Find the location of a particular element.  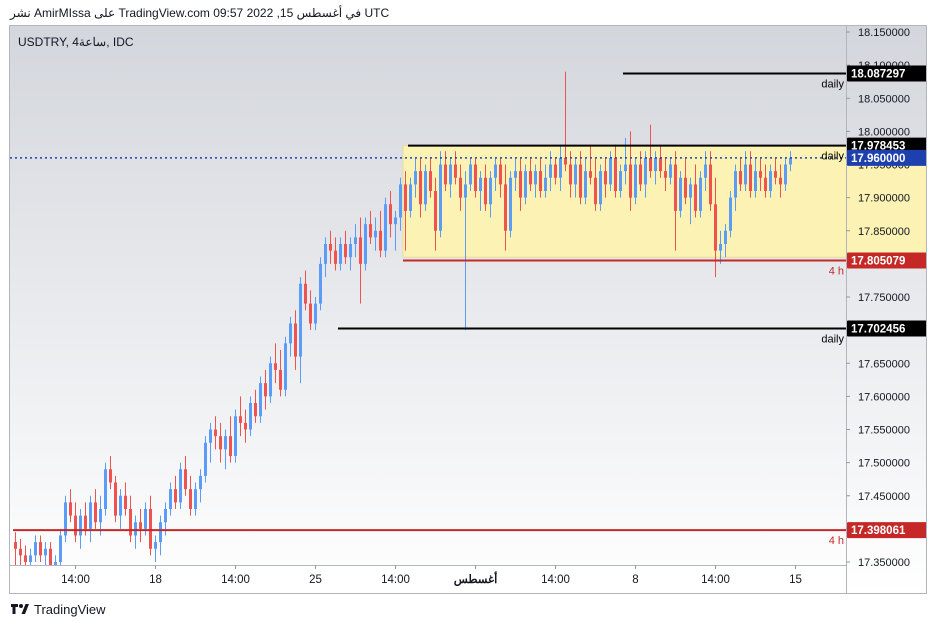

price-tick-label: 18.150000 is located at coordinates (884, 33).